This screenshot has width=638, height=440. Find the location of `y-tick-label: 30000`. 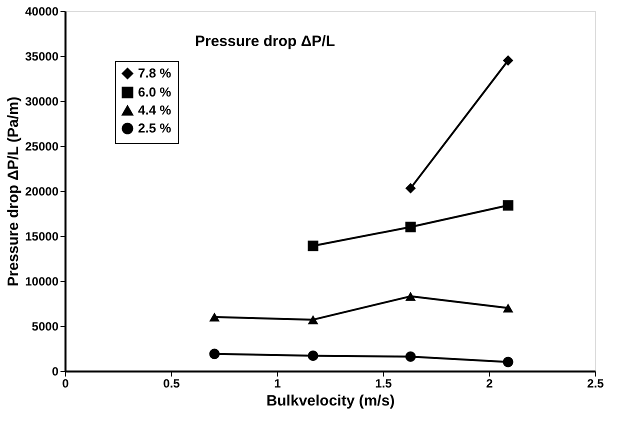

y-tick-label: 30000 is located at coordinates (42, 101).